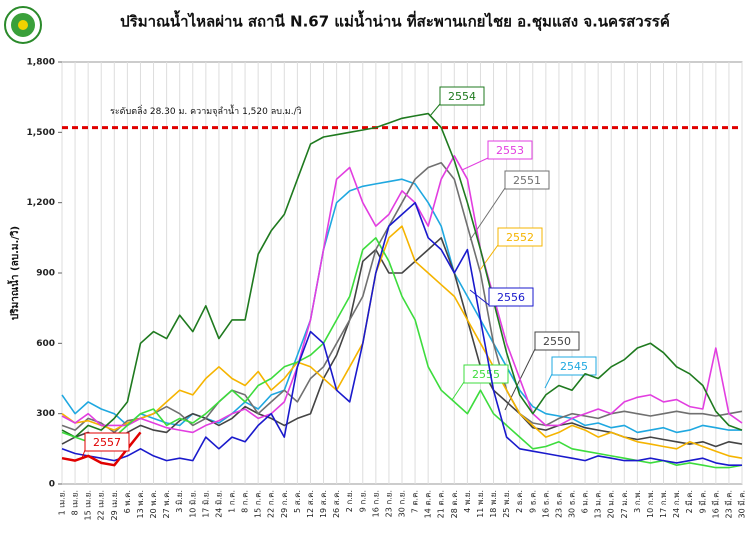 The height and width of the screenshot is (548, 751). What do you see at coordinates (532, 501) in the screenshot?
I see `x-tick-label: 9 ธ.ค.` at bounding box center [532, 501].